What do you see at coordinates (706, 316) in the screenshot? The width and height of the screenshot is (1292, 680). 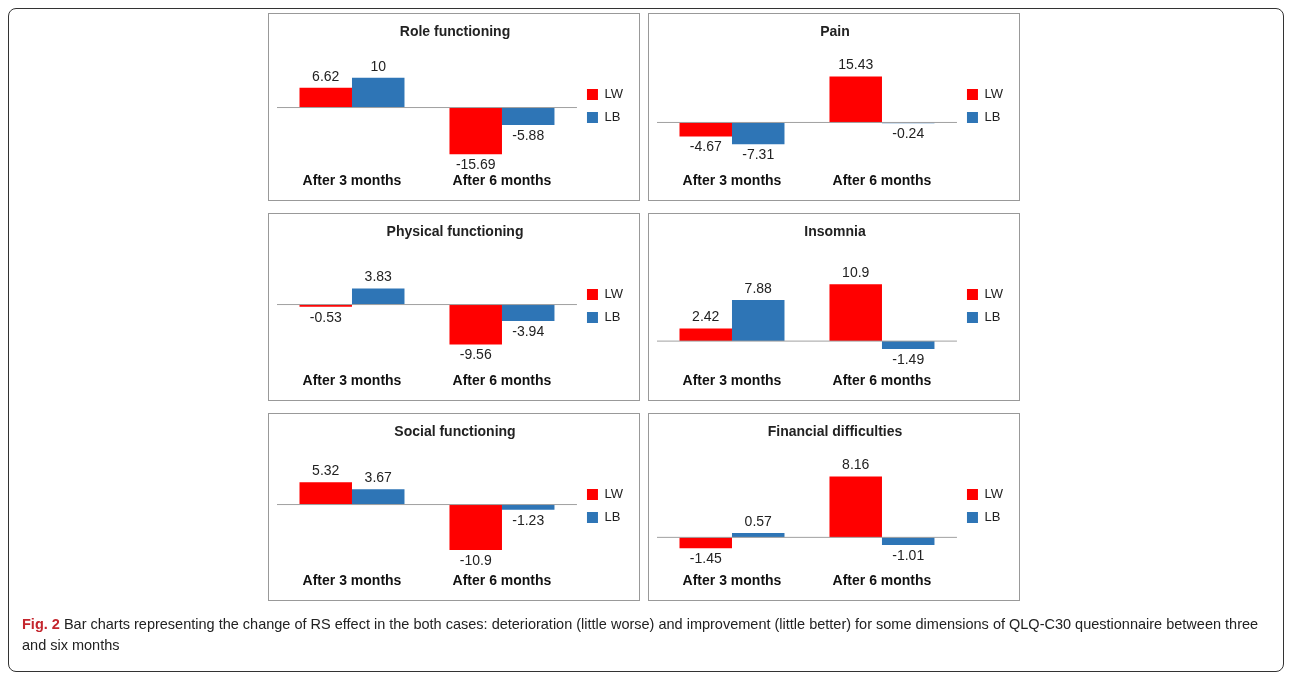 I see `data-label: 2.42` at bounding box center [706, 316].